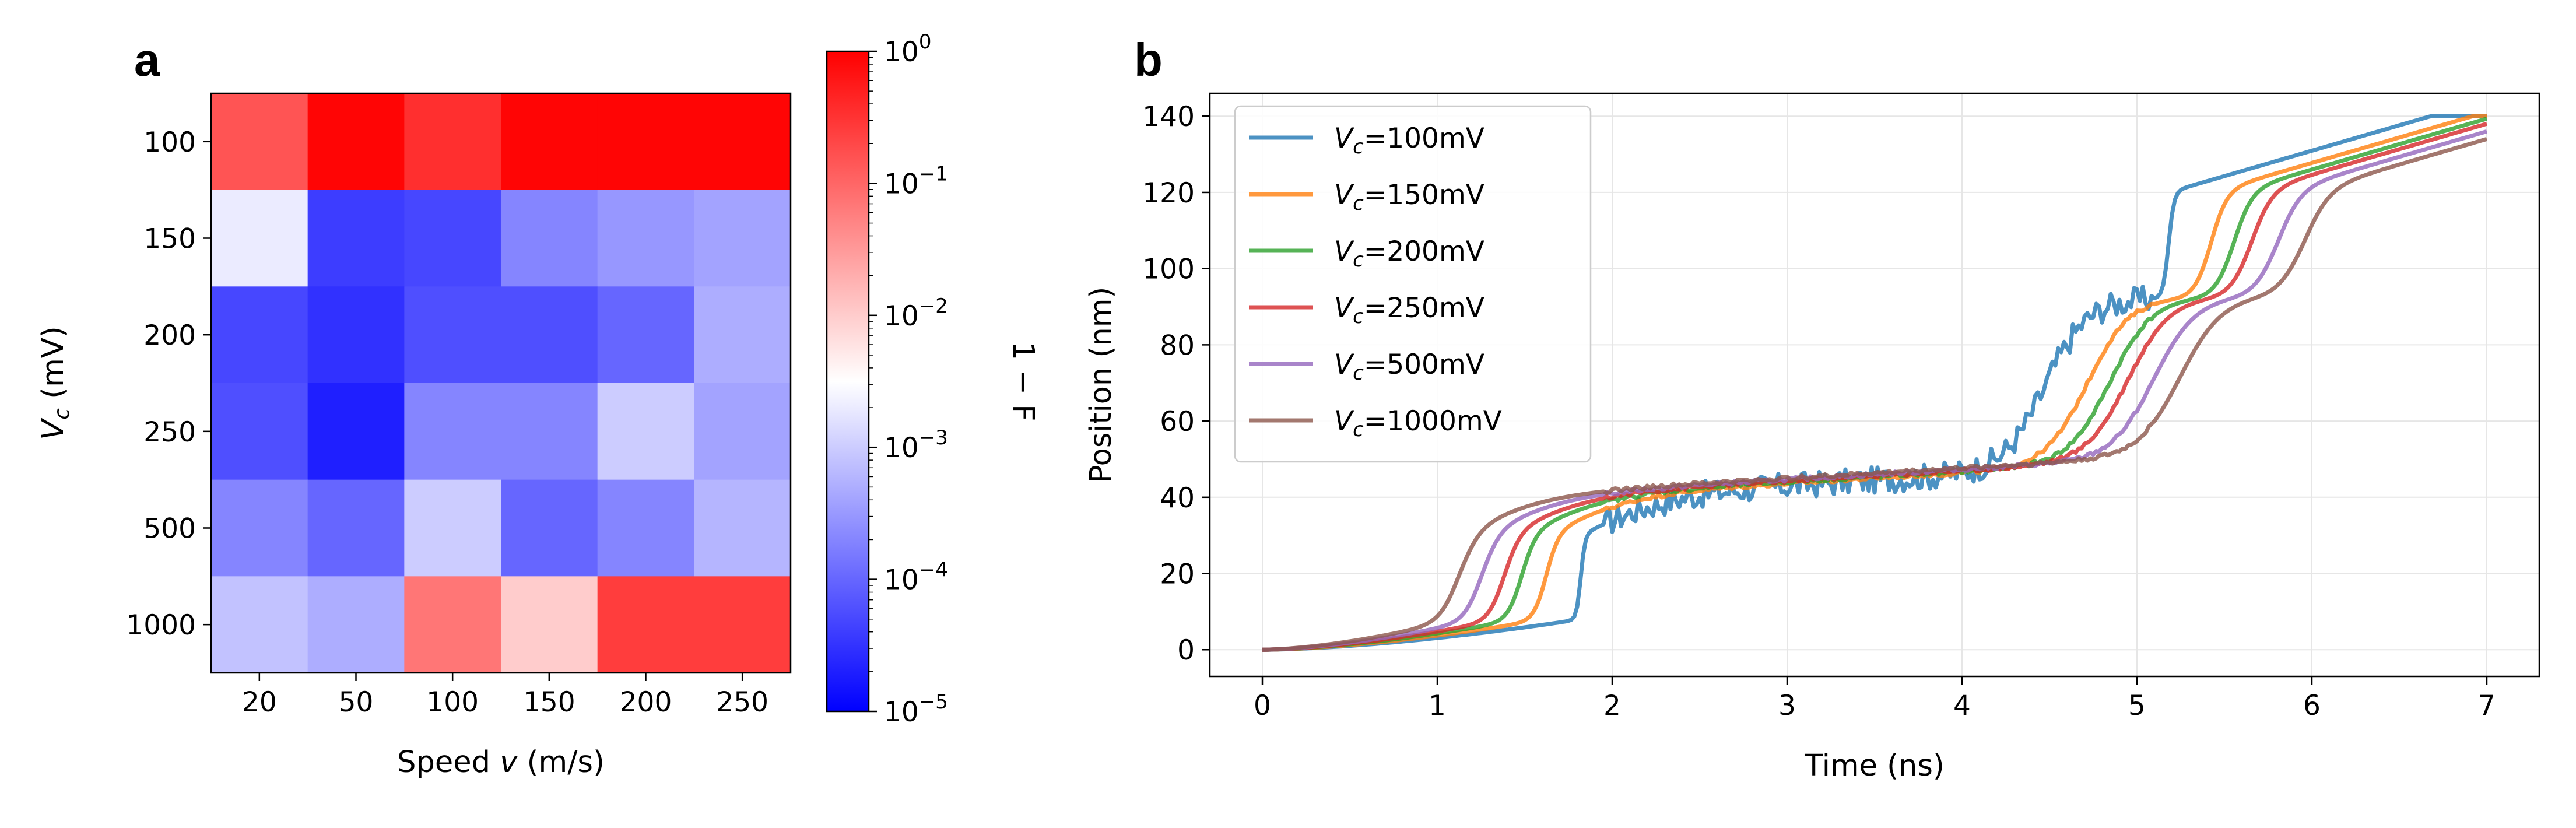 The image size is (2576, 828). What do you see at coordinates (1101, 385) in the screenshot?
I see `y-axis-label: Position (nm)` at bounding box center [1101, 385].